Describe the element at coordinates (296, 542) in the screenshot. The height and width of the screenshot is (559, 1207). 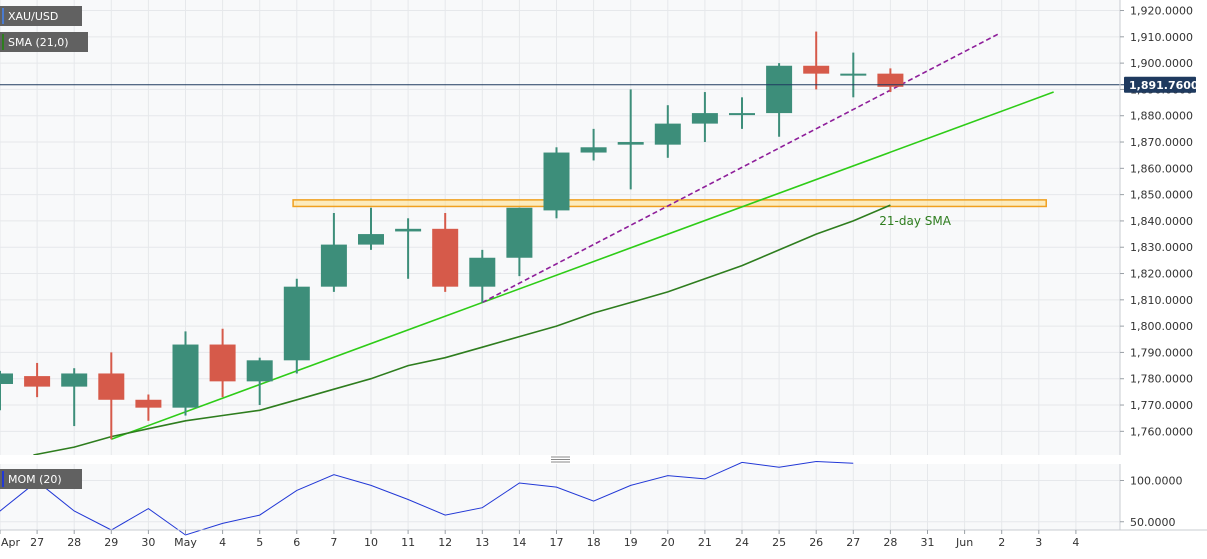
I see `time-tick-label: 6` at that location.